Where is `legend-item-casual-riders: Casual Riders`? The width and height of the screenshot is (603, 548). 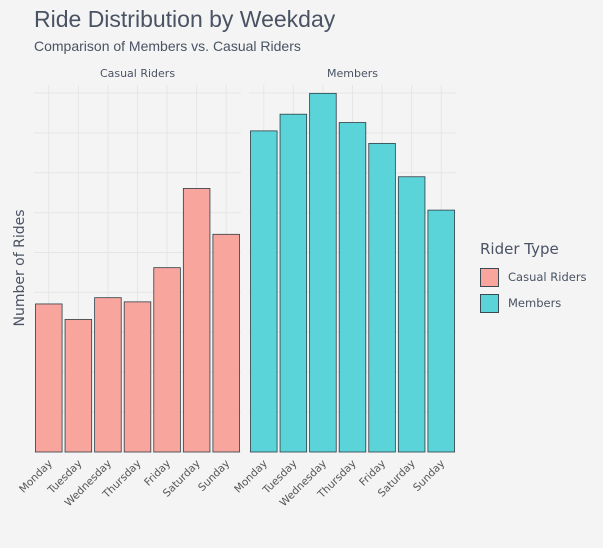
legend-item-casual-riders: Casual Riders is located at coordinates (533, 277).